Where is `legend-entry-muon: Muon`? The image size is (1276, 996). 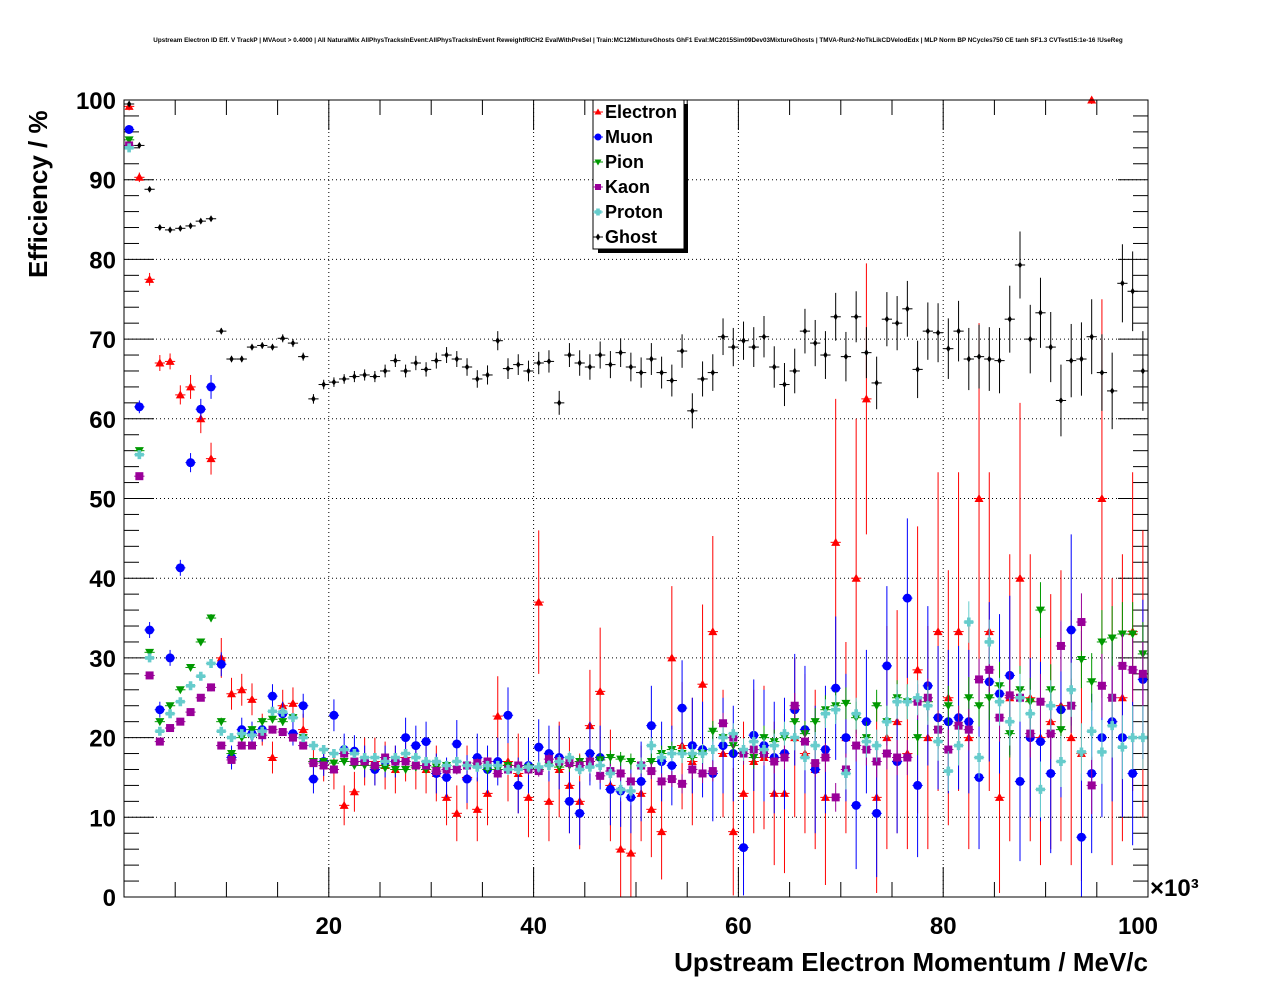 legend-entry-muon: Muon is located at coordinates (623, 137).